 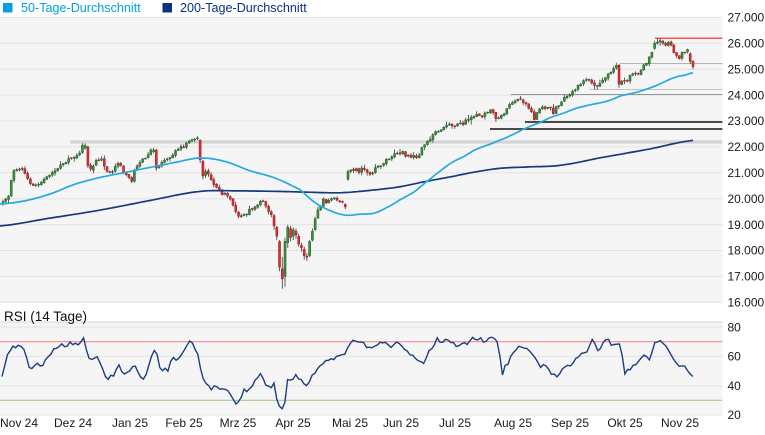 I want to click on svg-text: Jun 25, so click(x=401, y=423).